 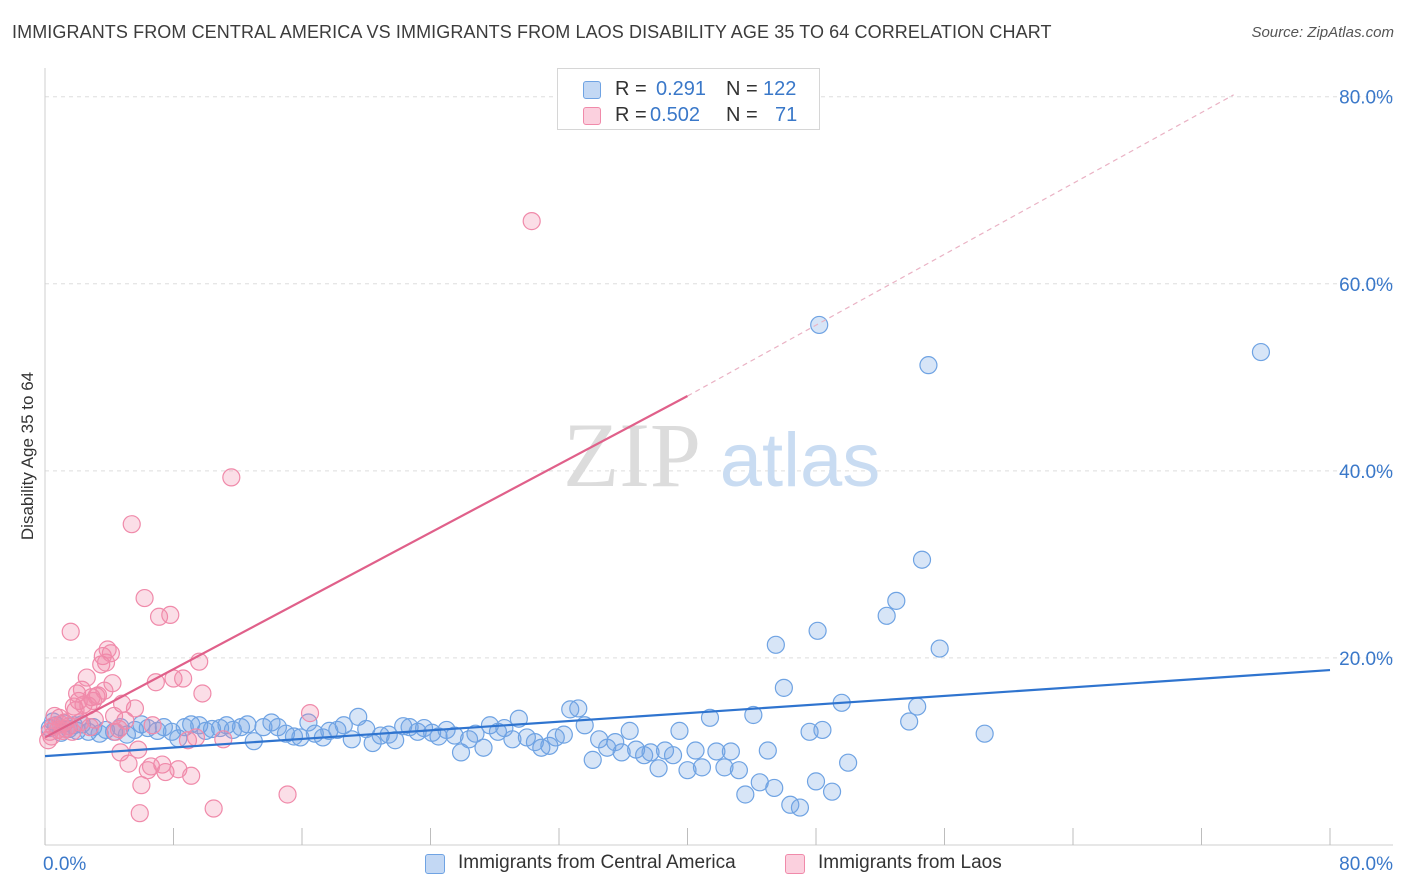 What do you see at coordinates (1366, 864) in the screenshot?
I see `x-tick-label: 80.0%` at bounding box center [1366, 864].